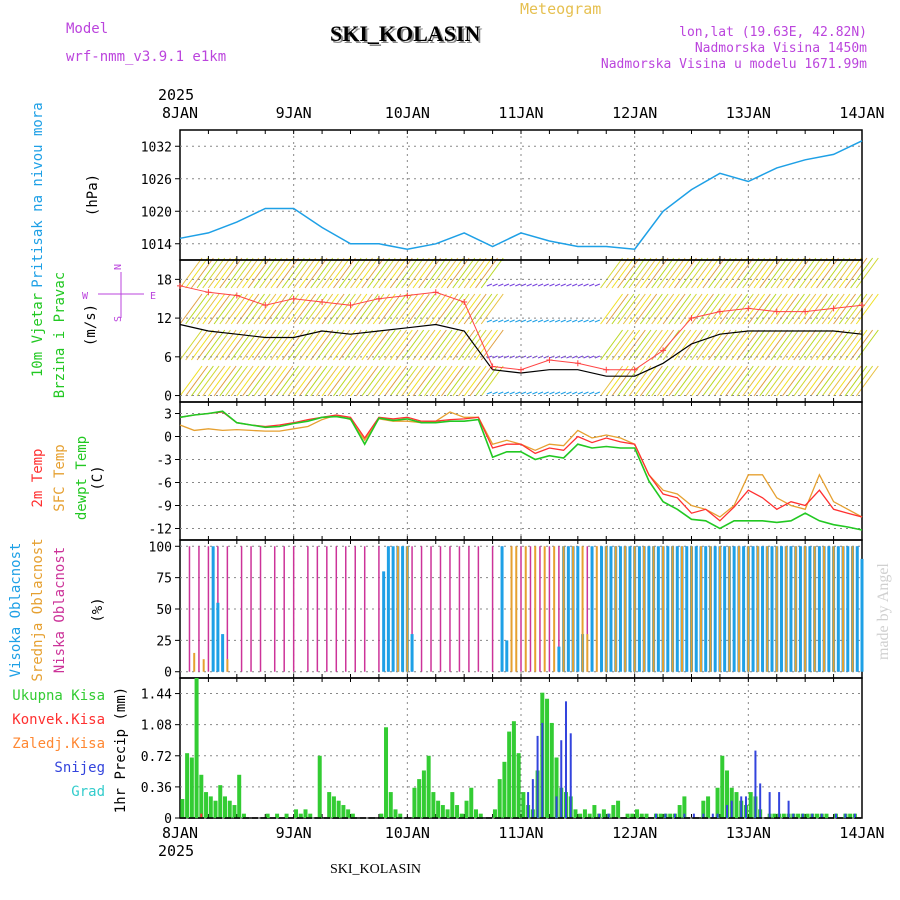 The image size is (900, 900). Describe the element at coordinates (520, 833) in the screenshot. I see `x-tick-label-bottom: 11JAN` at that location.